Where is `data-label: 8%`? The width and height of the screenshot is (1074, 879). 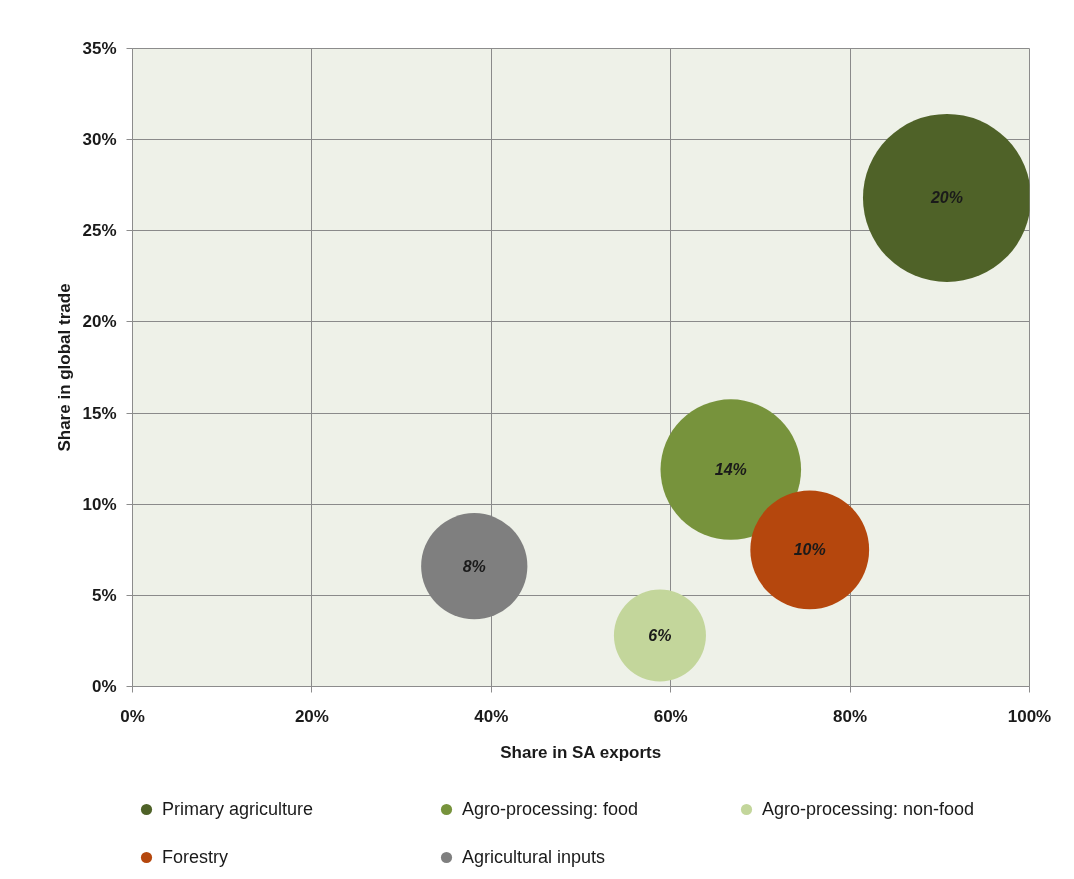
data-label: 8% is located at coordinates (474, 566).